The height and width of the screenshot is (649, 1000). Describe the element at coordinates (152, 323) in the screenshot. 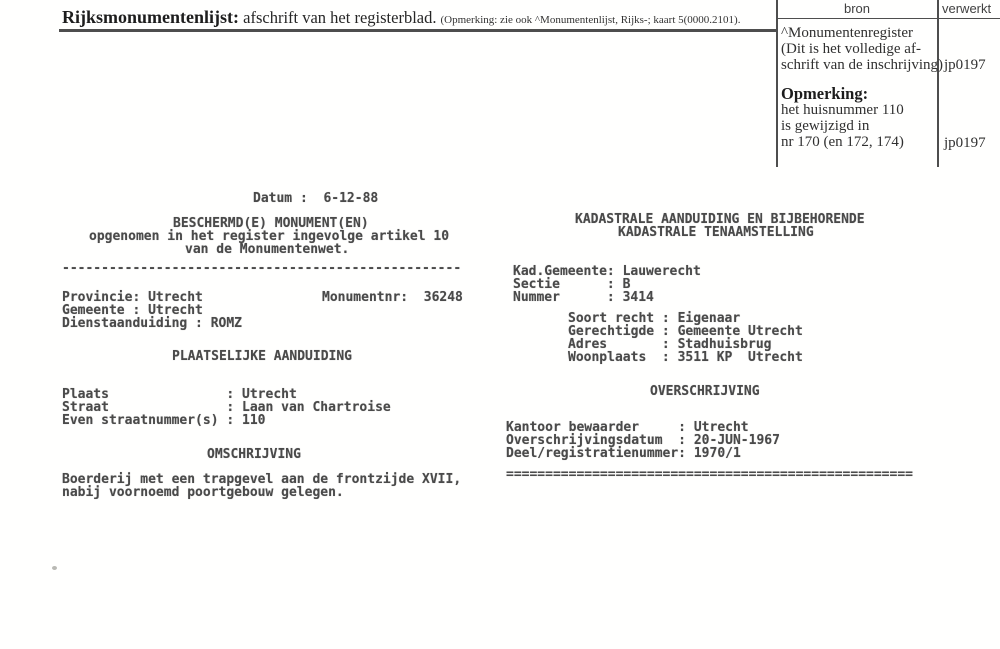

I see `dienstaanduiding-line: Dienstaanduiding : ROMZ` at that location.